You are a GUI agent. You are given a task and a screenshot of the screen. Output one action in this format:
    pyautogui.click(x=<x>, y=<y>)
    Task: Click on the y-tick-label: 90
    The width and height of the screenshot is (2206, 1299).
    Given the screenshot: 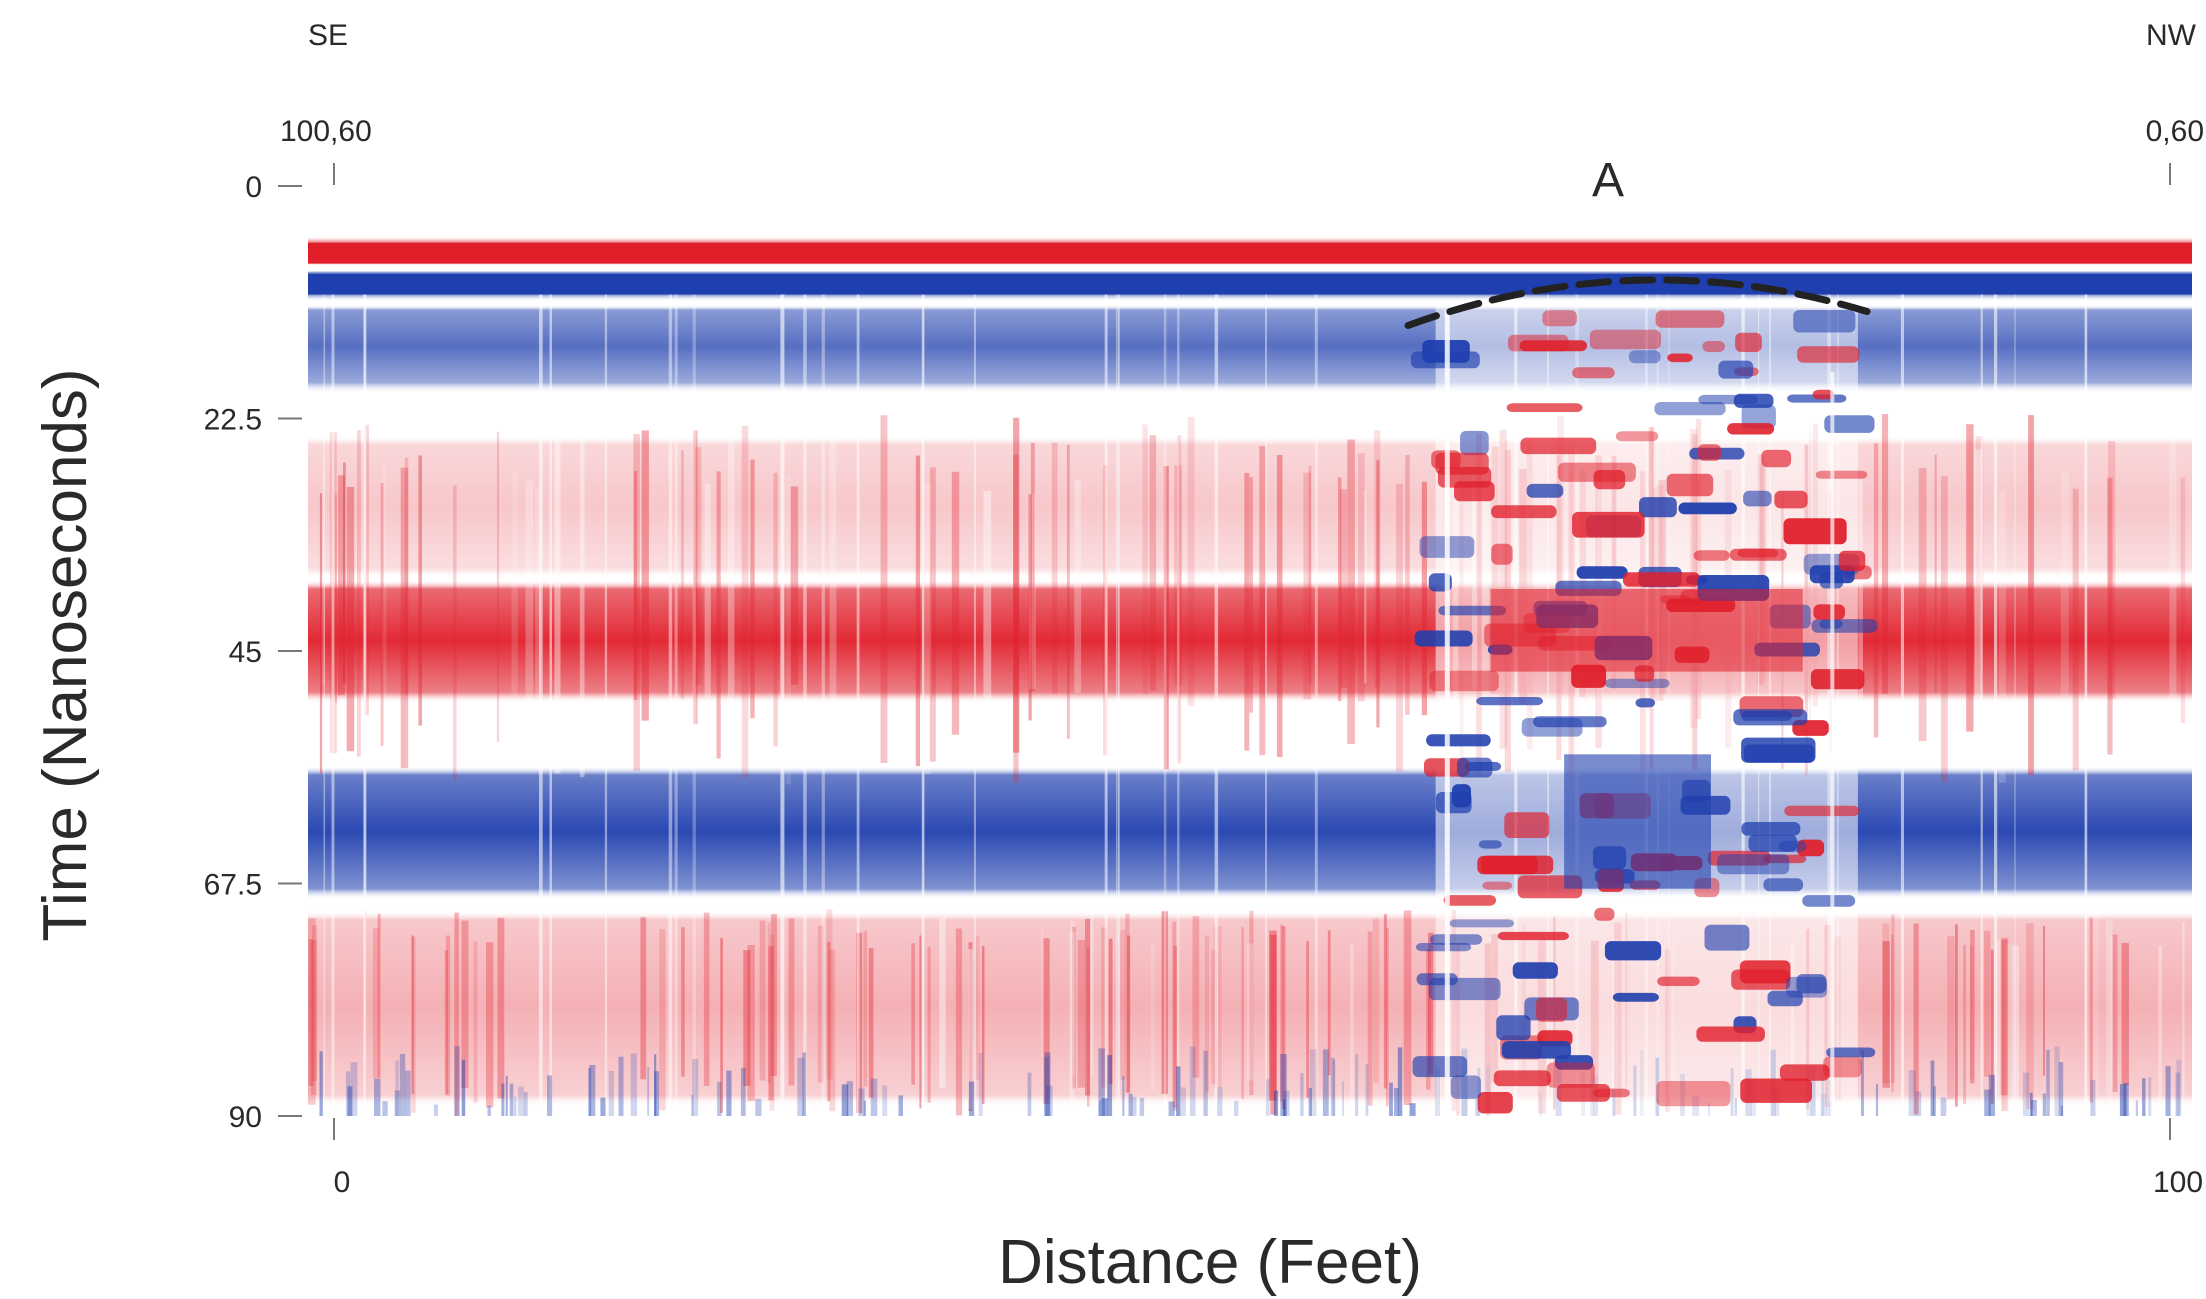 What is the action you would take?
    pyautogui.click(x=245, y=1117)
    